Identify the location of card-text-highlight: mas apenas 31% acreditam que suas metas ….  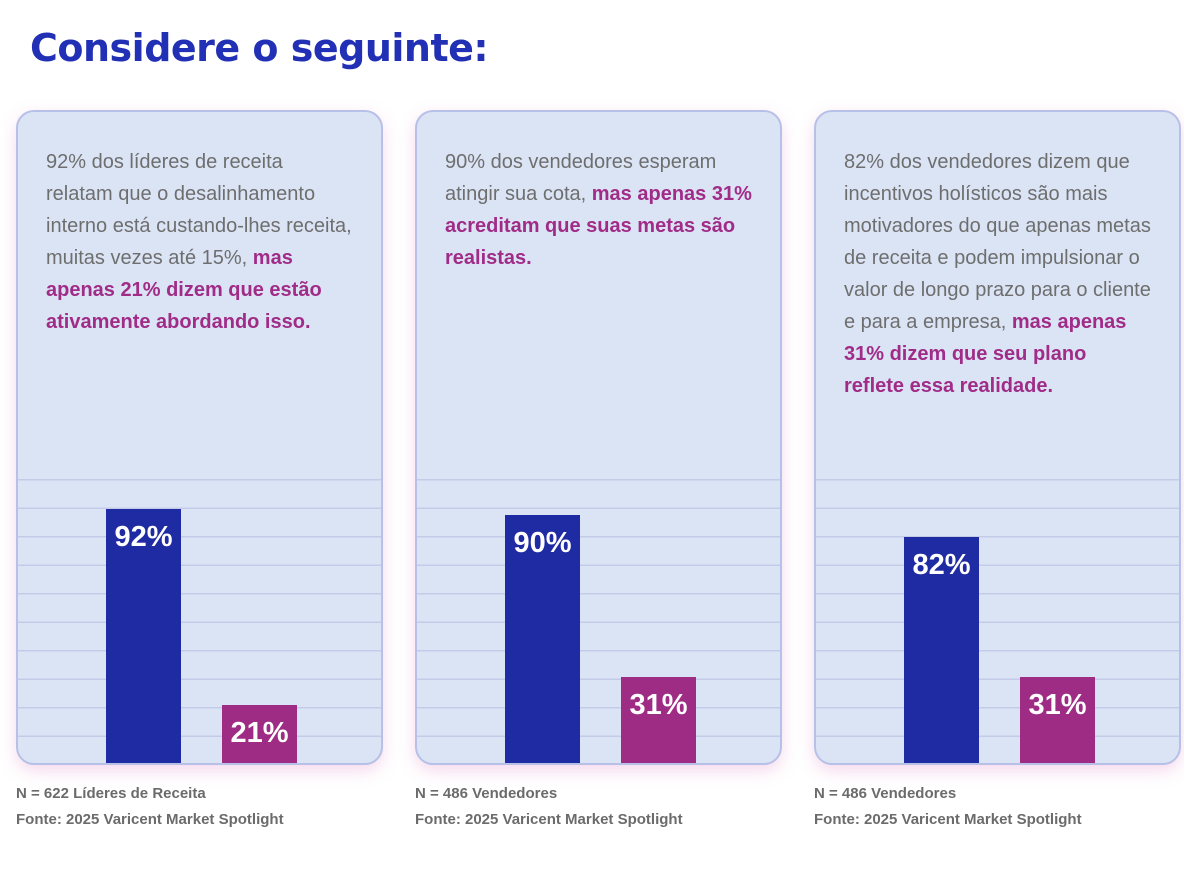
(598, 225).